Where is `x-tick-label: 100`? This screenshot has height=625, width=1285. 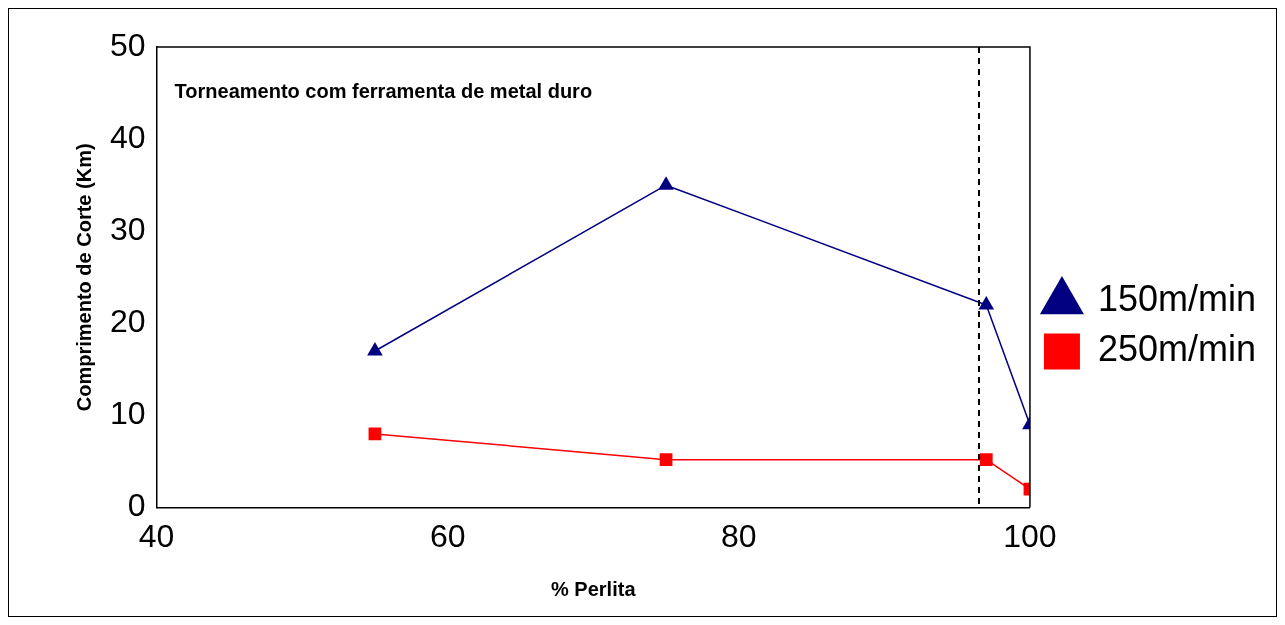 x-tick-label: 100 is located at coordinates (1030, 535).